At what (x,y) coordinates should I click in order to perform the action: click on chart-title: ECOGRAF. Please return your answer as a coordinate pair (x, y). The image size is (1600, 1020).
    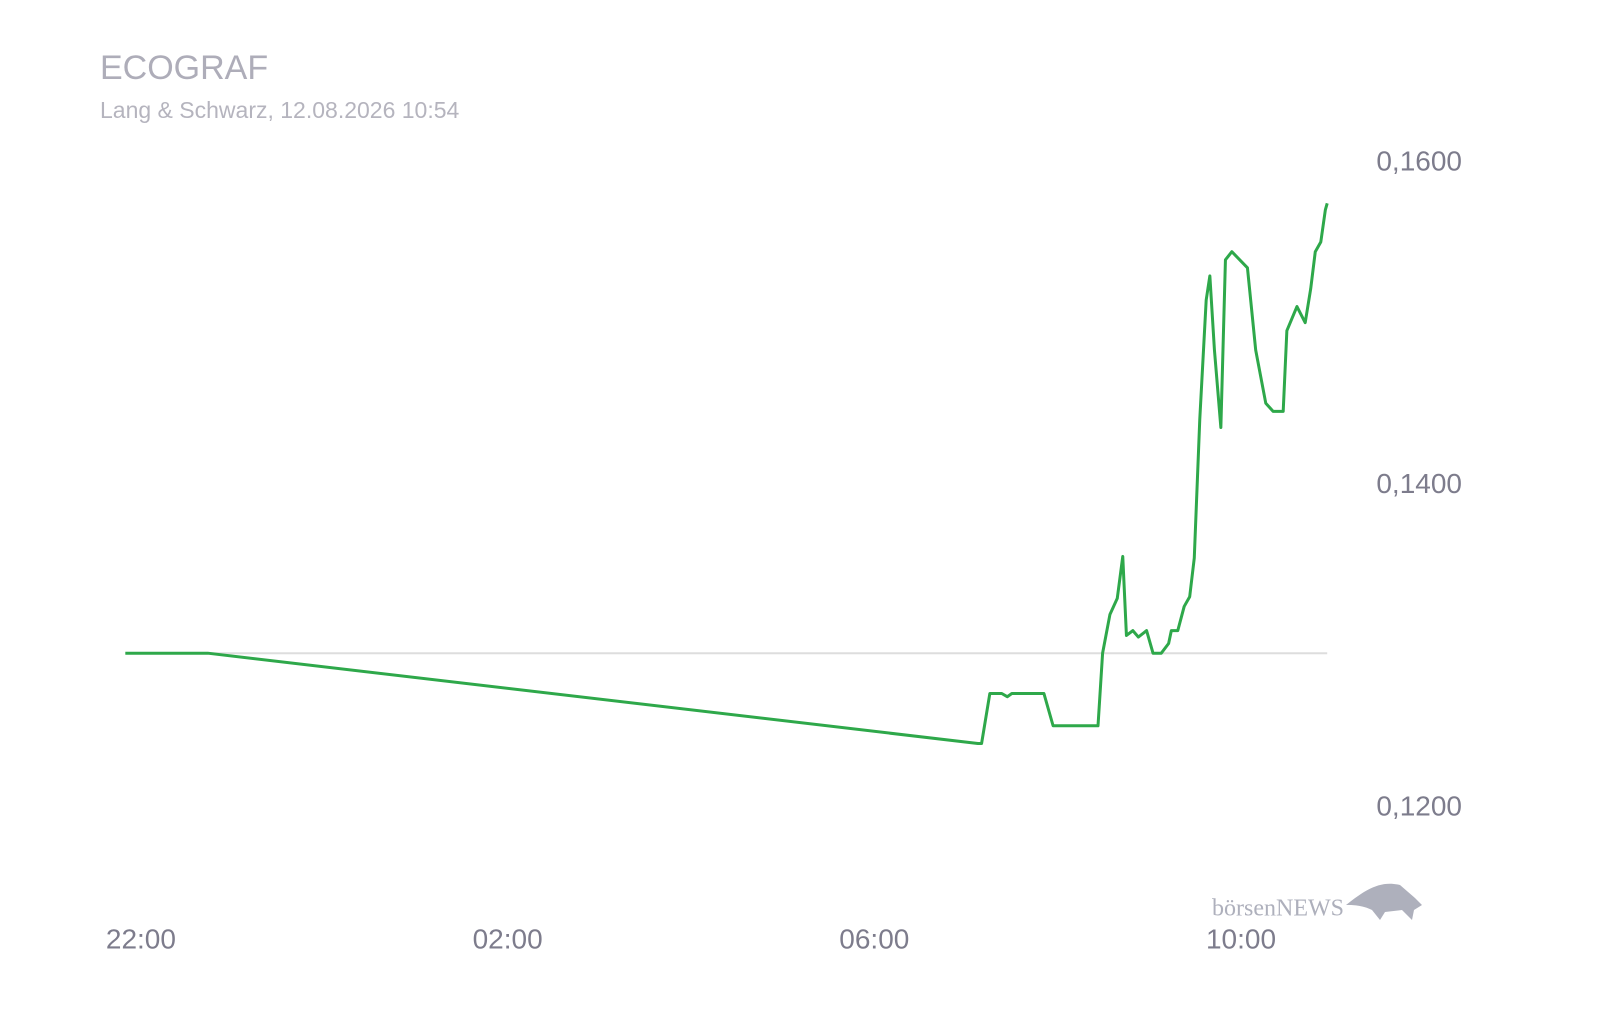
    Looking at the image, I should click on (184, 68).